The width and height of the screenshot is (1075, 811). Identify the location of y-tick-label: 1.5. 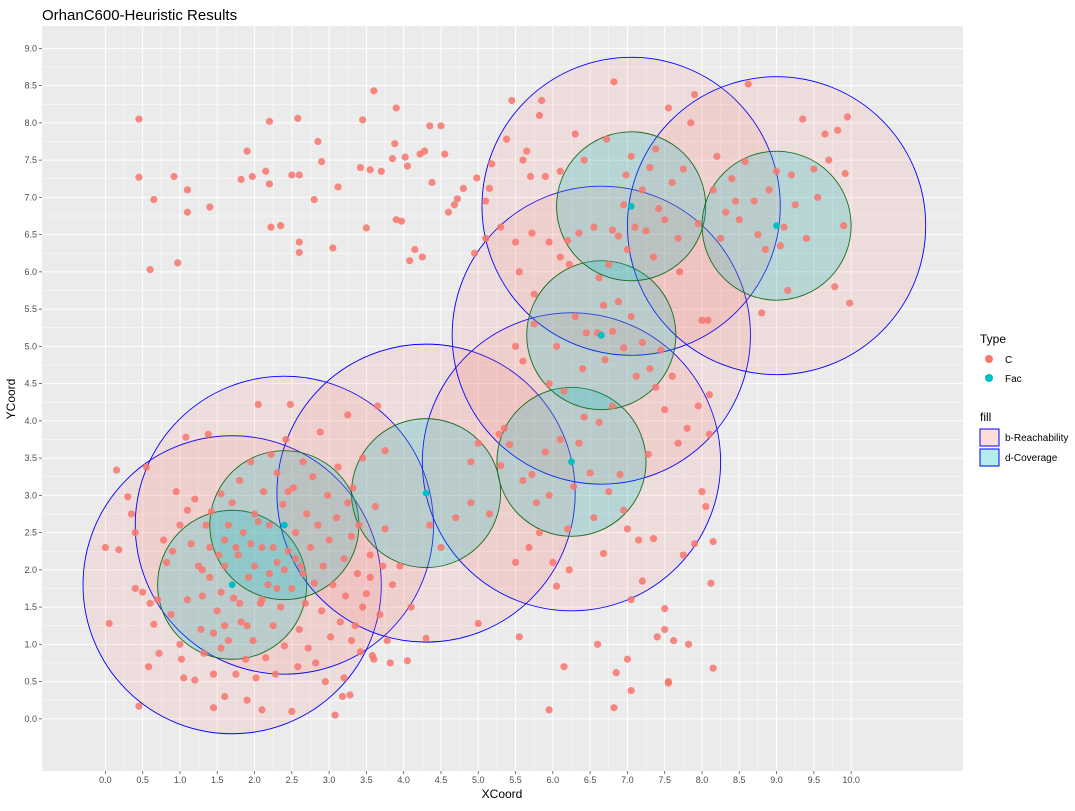
(30, 607).